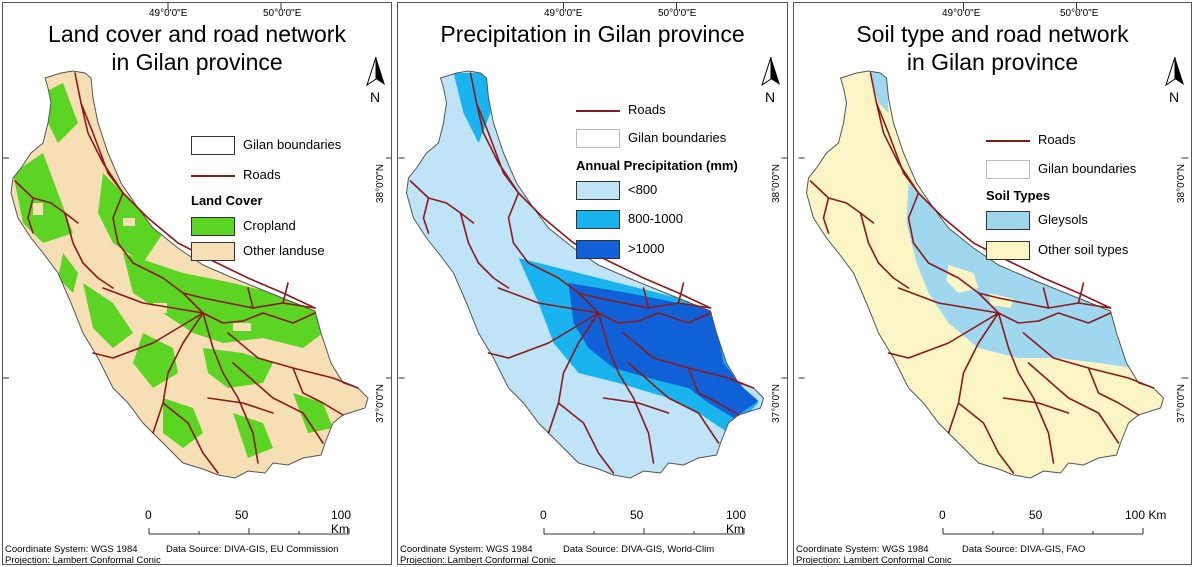  I want to click on legend-label: Cropland, so click(269, 225).